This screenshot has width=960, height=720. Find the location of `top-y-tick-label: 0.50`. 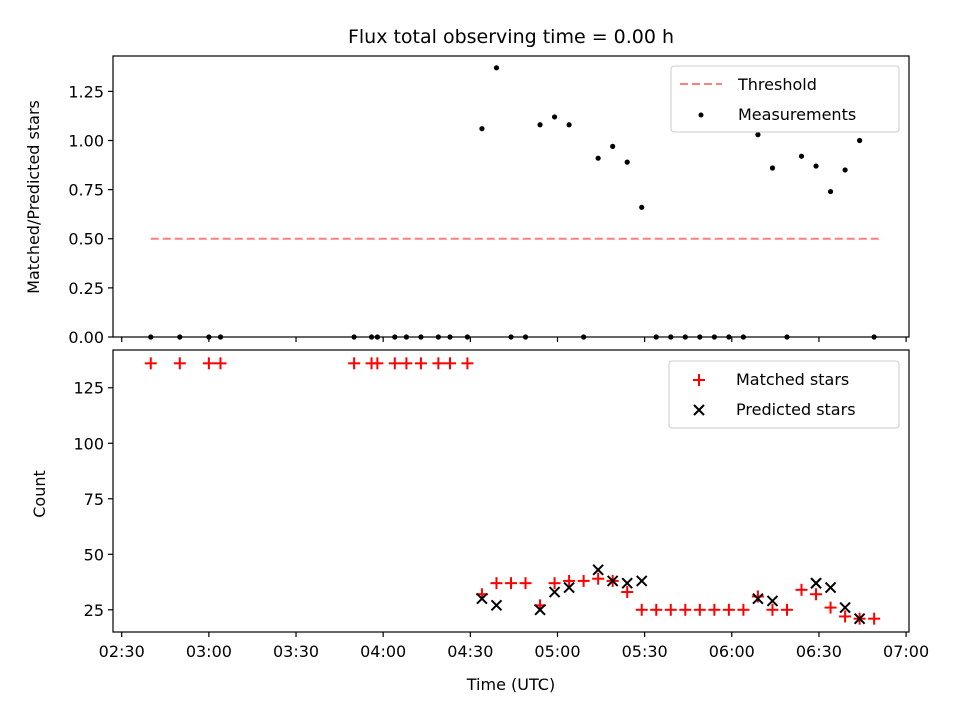

top-y-tick-label: 0.50 is located at coordinates (86, 239).